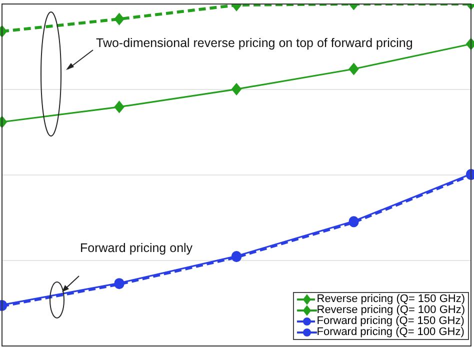  I want to click on legend-label: Reverse pricing (Q= 150 GHz), so click(390, 299).